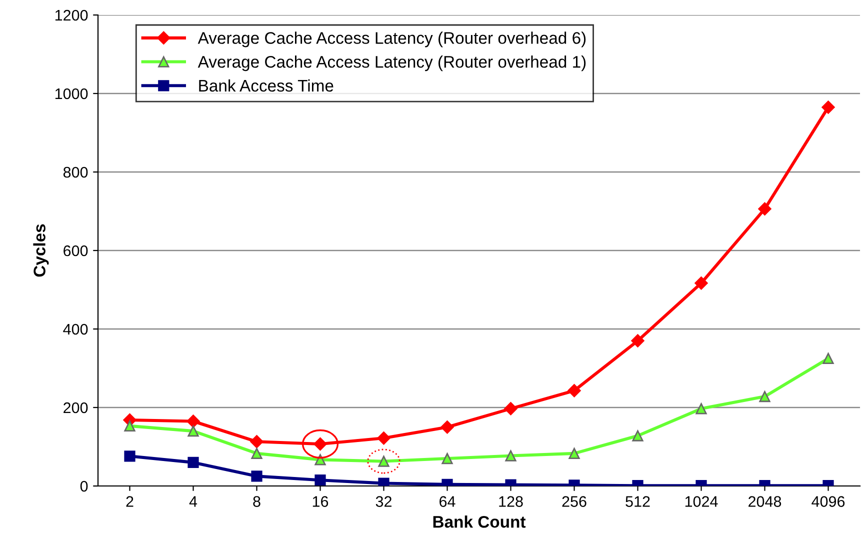 The width and height of the screenshot is (861, 551). What do you see at coordinates (765, 501) in the screenshot?
I see `x-tick-label: 2048` at bounding box center [765, 501].